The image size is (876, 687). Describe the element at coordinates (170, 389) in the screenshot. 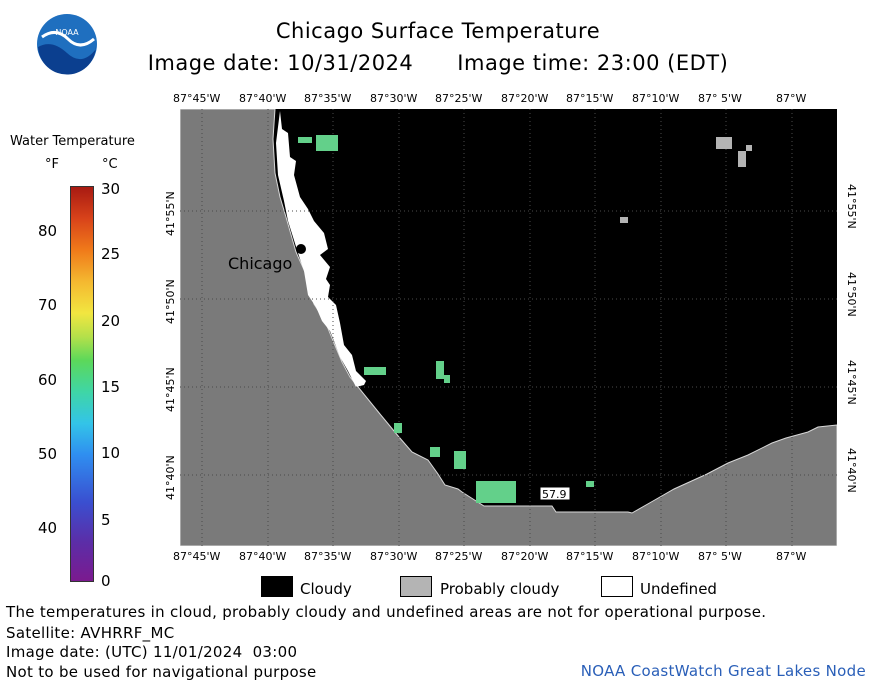

I see `lat-label-left: 41°45'N` at that location.